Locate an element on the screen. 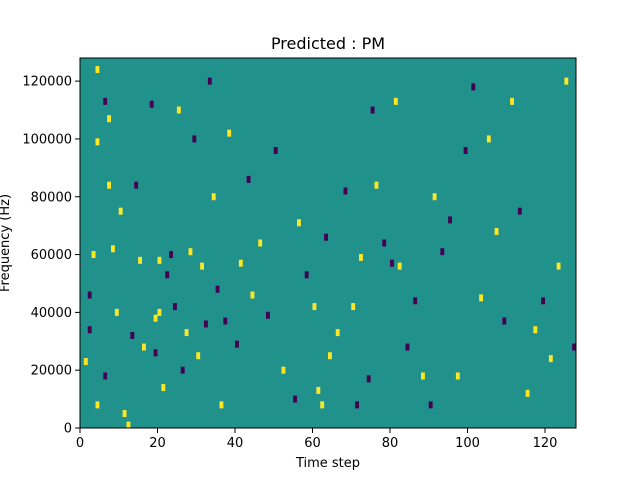 This screenshot has width=640, height=480. x-tick-label: 60 is located at coordinates (312, 443).